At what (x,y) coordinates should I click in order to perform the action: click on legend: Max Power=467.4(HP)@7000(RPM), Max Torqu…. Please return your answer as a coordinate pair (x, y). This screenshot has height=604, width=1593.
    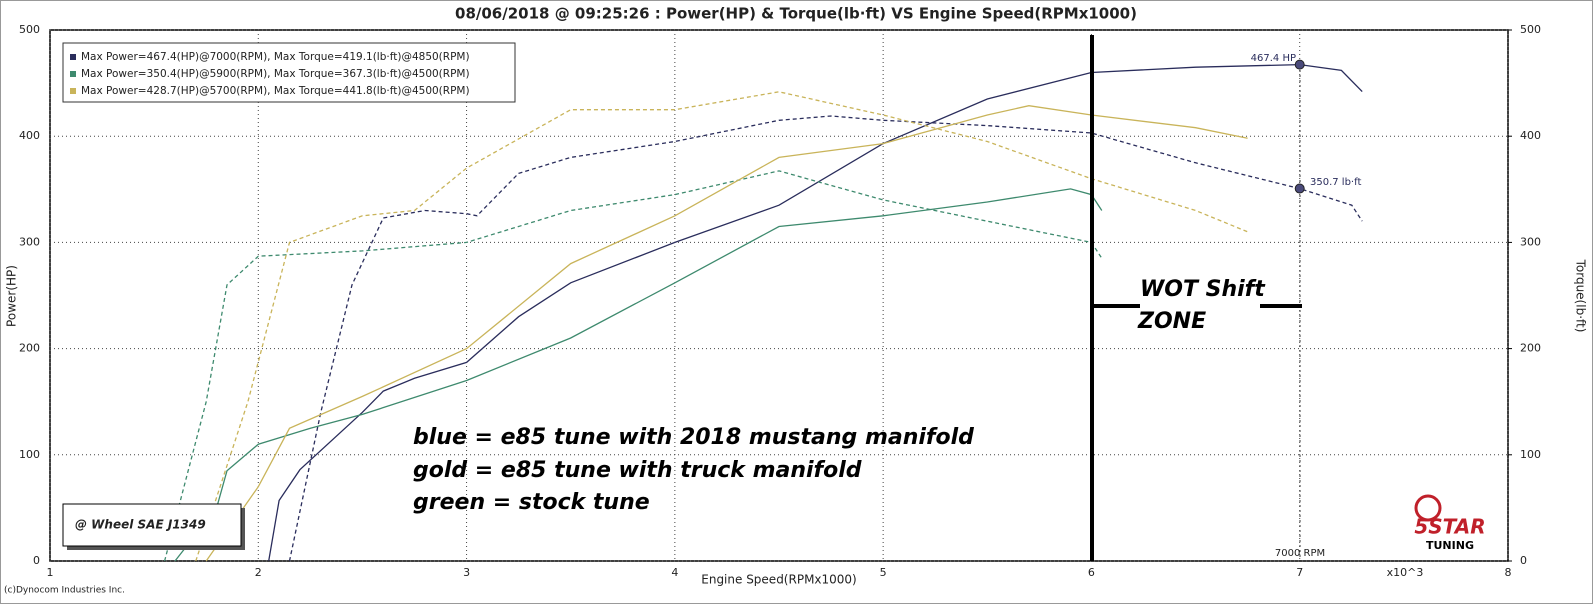
    Looking at the image, I should click on (270, 74).